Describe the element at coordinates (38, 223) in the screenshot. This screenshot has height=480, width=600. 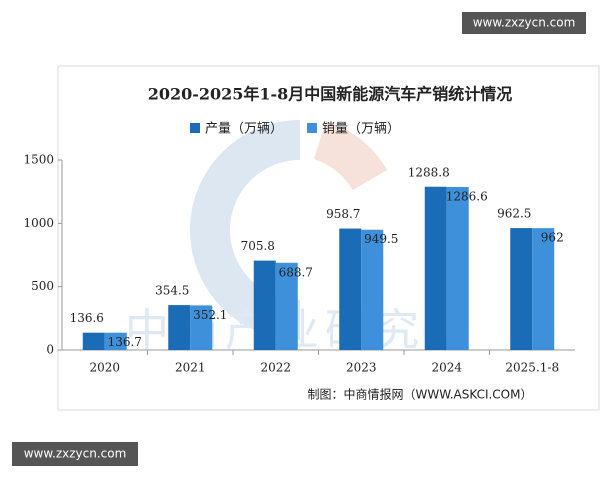
I see `y-tick-label: 1000` at that location.